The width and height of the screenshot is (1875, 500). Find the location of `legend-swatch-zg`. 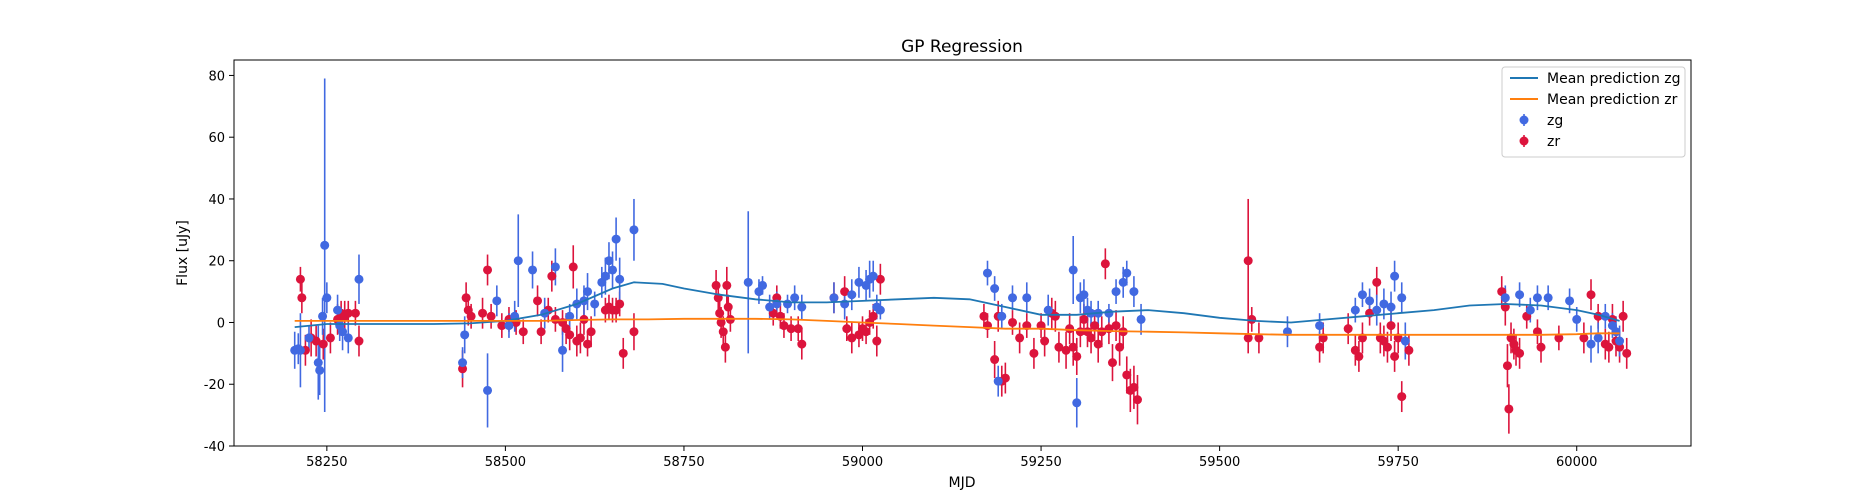

legend-swatch-zg is located at coordinates (1524, 120).